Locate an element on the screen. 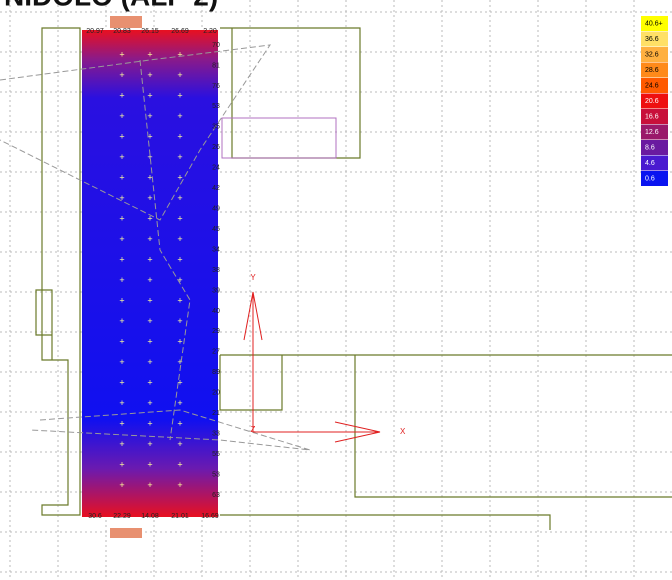 The image size is (672, 580). legend-label: 4.6 is located at coordinates (650, 163).